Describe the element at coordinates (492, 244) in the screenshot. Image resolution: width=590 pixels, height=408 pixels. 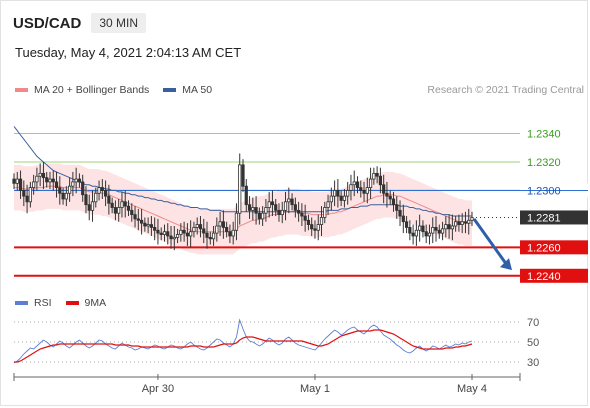
I see `forecast-arrow-layer` at that location.